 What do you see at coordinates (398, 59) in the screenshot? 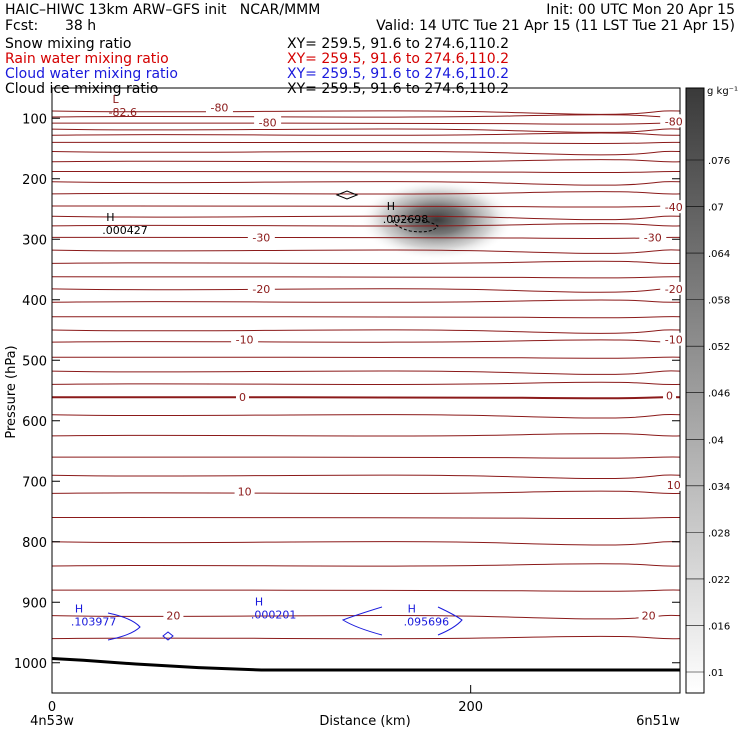
I see `field-rain-xy: XY= 259.5, 91.6 to 274.6,110.2` at bounding box center [398, 59].